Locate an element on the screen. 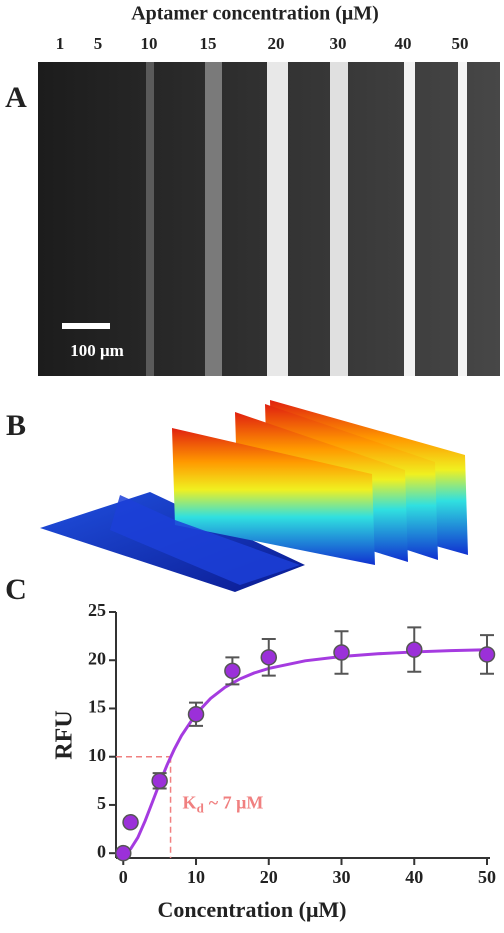 This screenshot has width=504, height=933. lane-label: 20 is located at coordinates (276, 43).